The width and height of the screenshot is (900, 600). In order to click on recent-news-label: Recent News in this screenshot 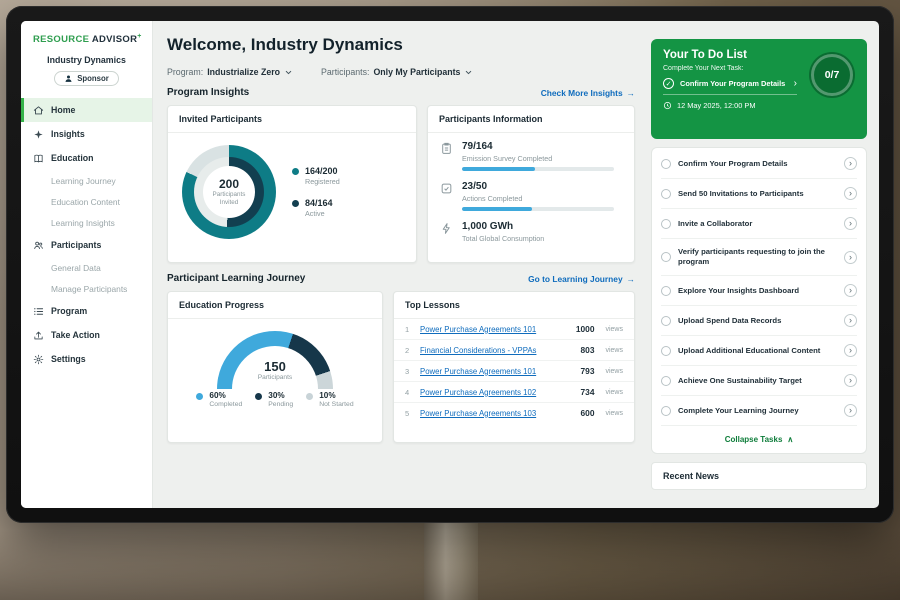, I will do `click(691, 476)`.